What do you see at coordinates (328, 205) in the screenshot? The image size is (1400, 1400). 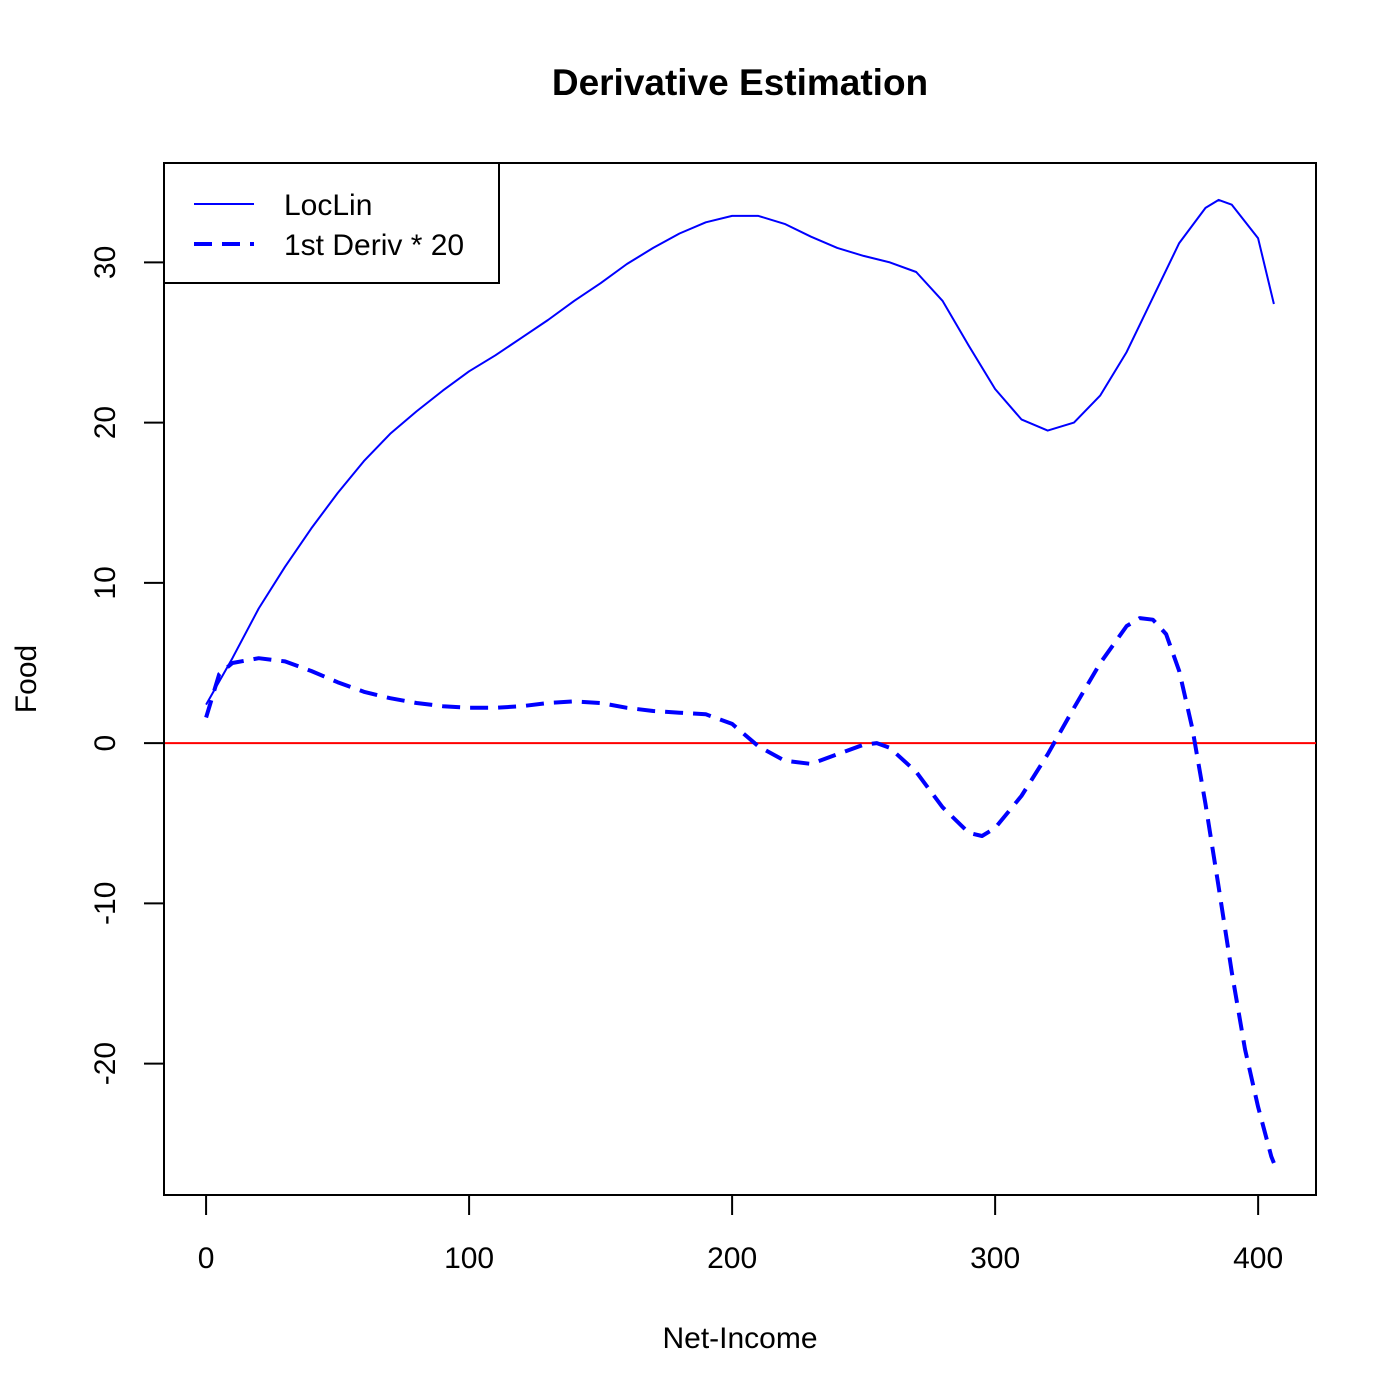 I see `legend-label-loclin: LocLin` at bounding box center [328, 205].